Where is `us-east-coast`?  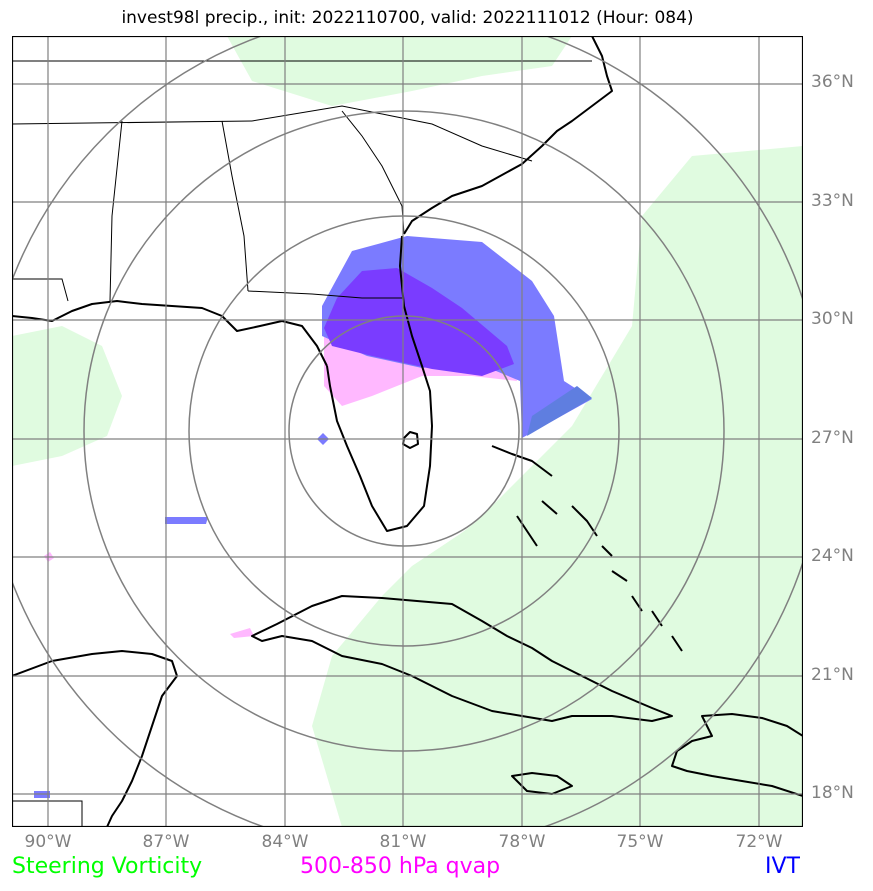 us-east-coast is located at coordinates (508, 135).